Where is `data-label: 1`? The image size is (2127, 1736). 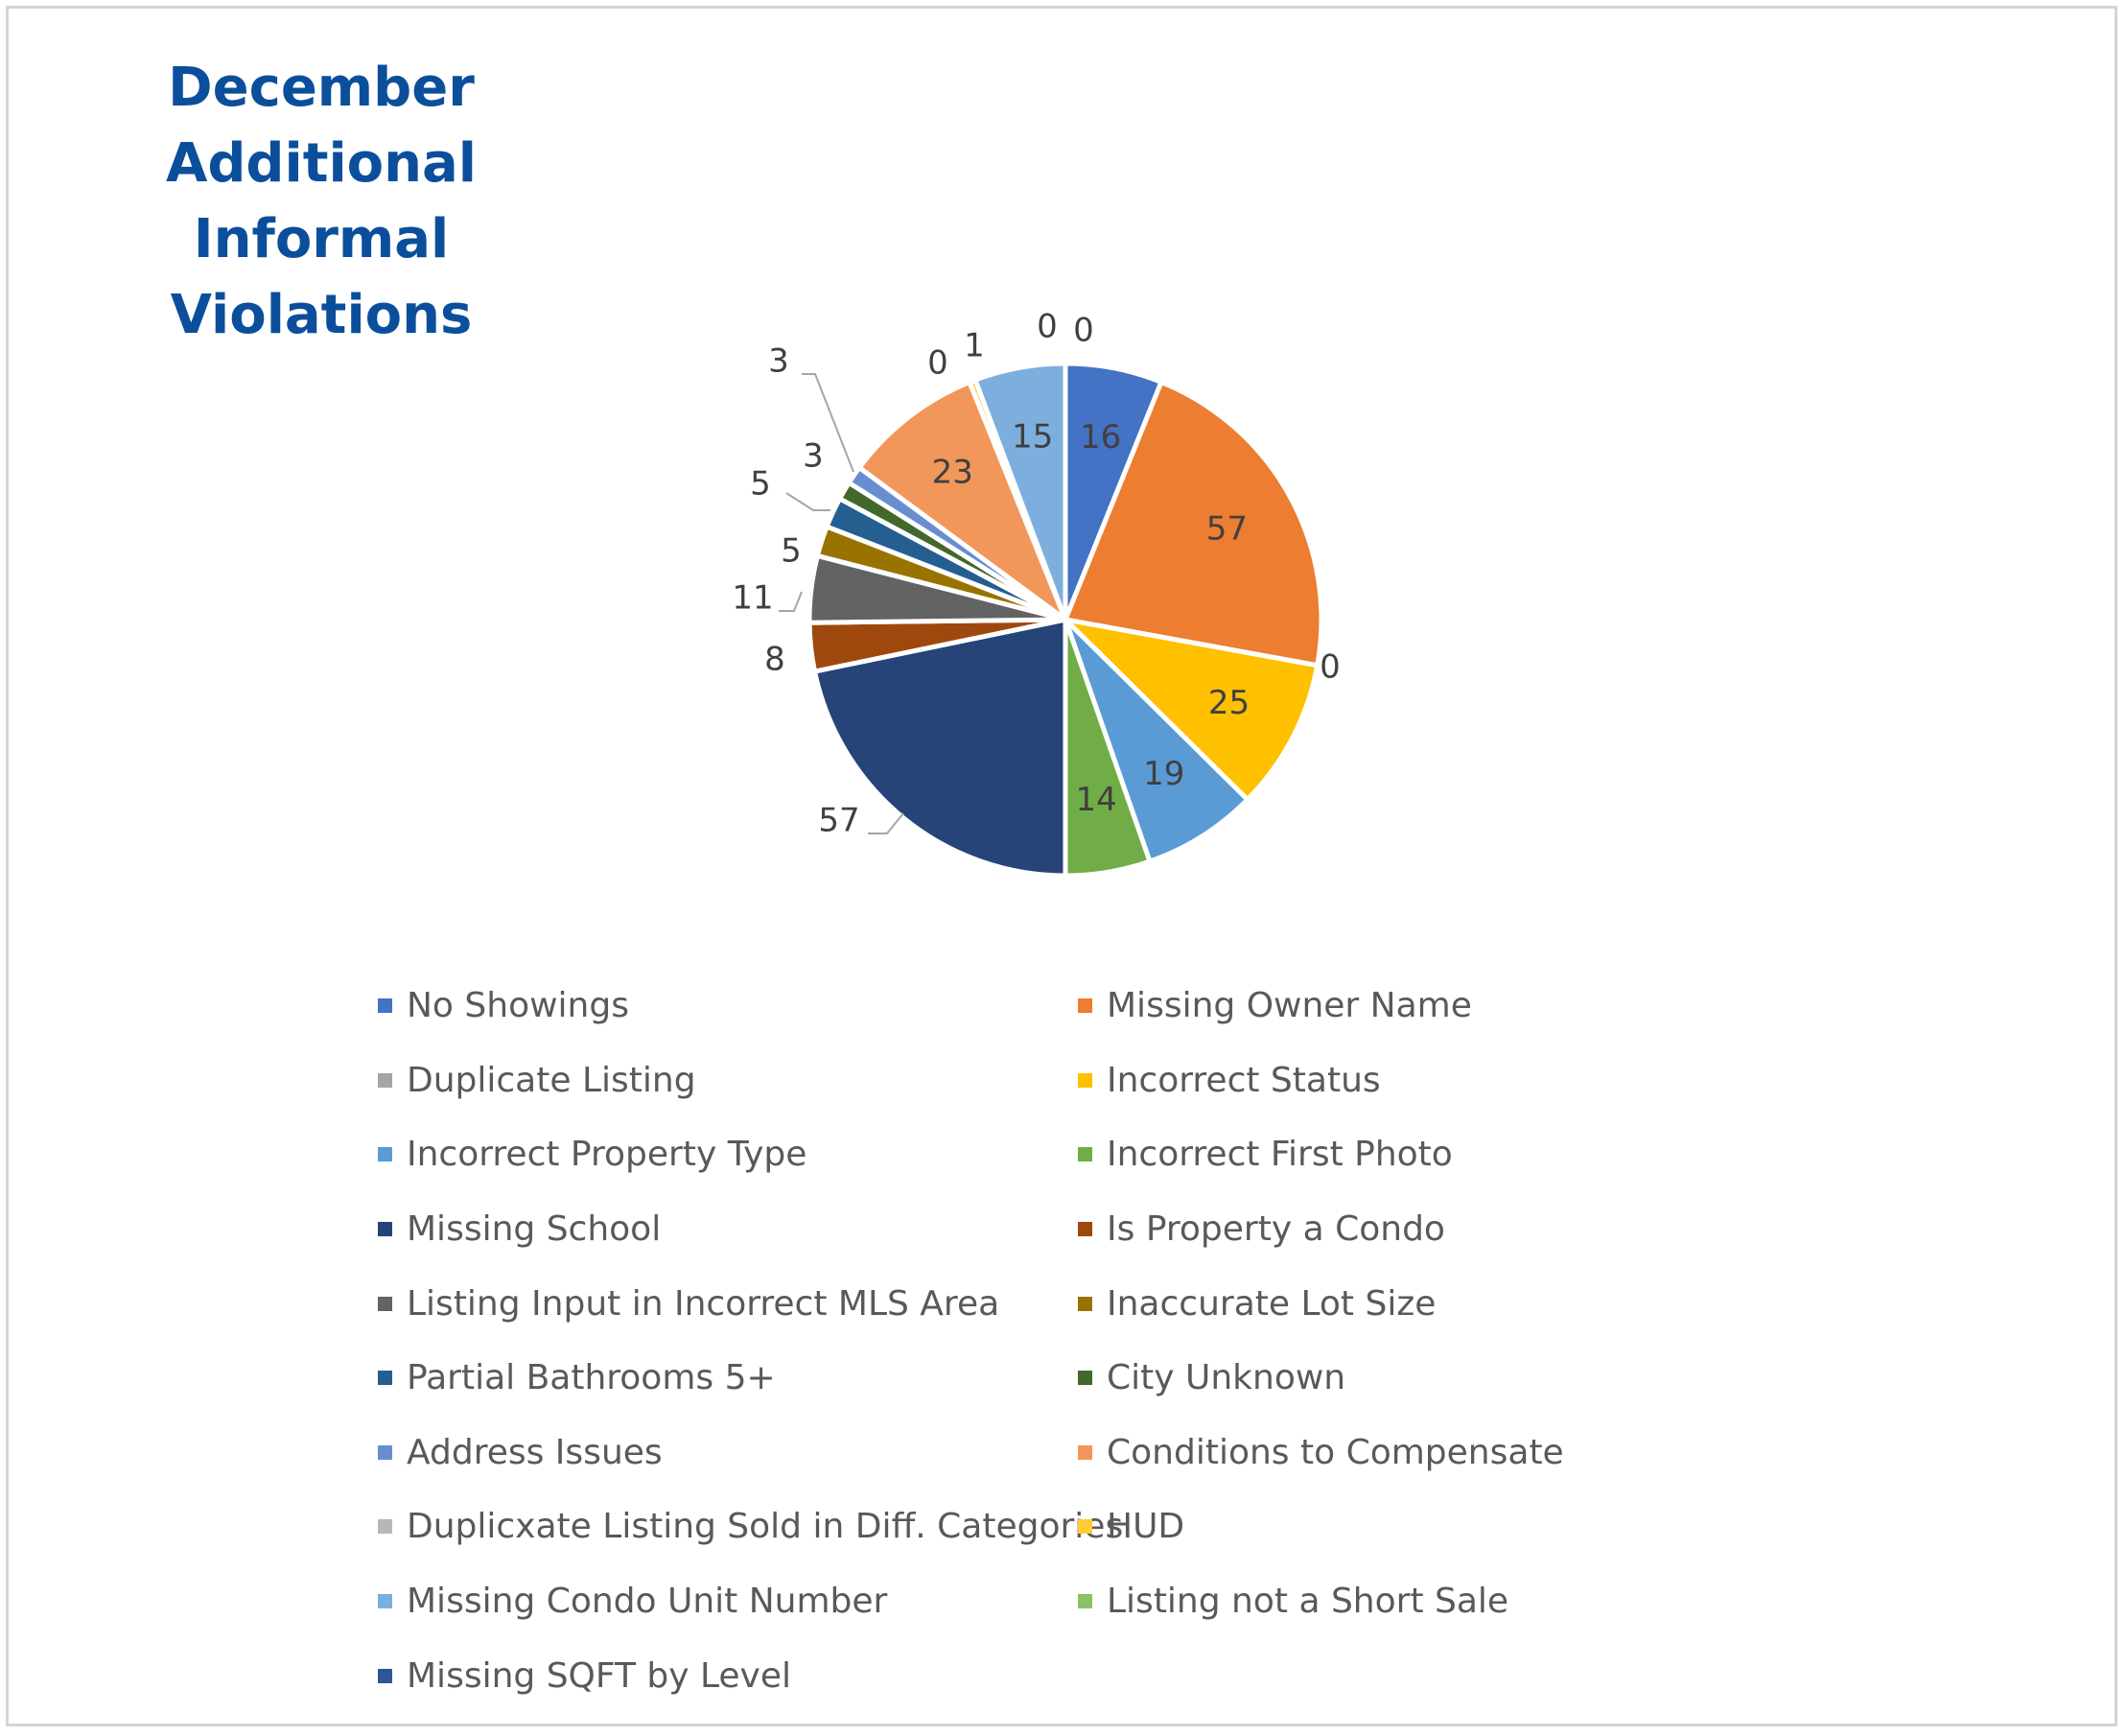
data-label: 1 is located at coordinates (974, 346).